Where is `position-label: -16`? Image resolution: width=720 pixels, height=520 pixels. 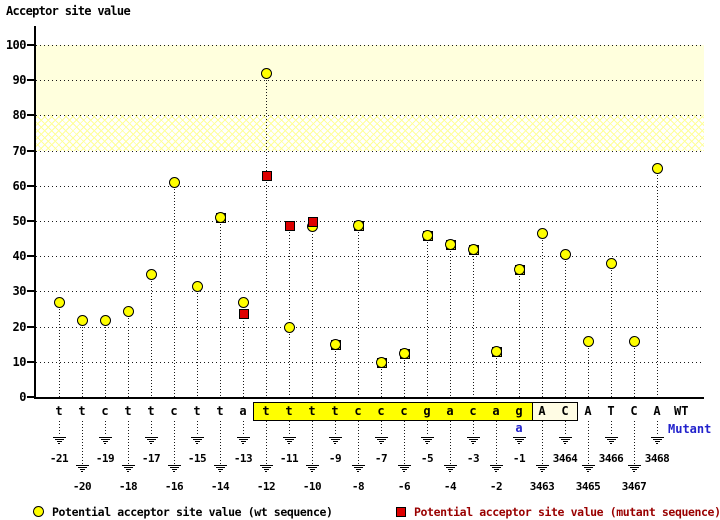
position-label: -16 is located at coordinates (174, 486).